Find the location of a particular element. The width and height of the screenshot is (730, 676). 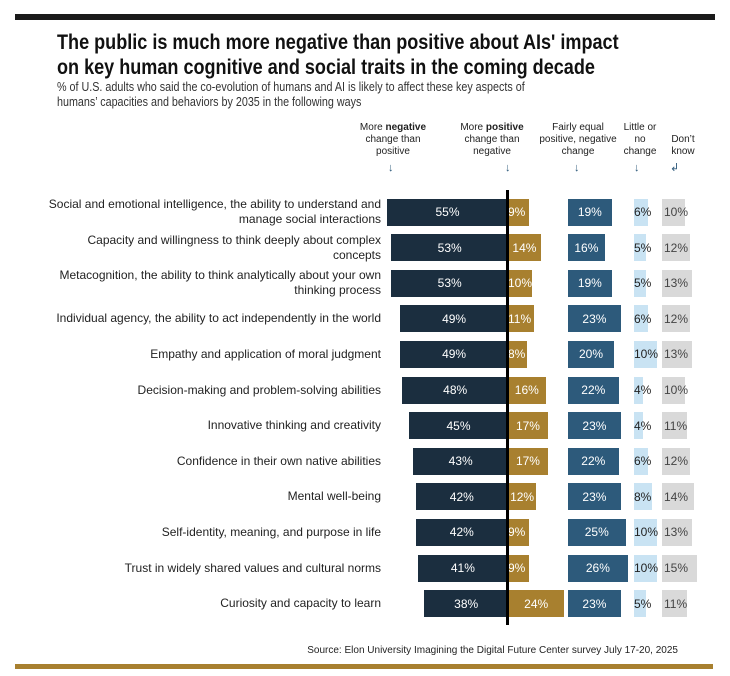

data-label: 11% is located at coordinates (676, 603).